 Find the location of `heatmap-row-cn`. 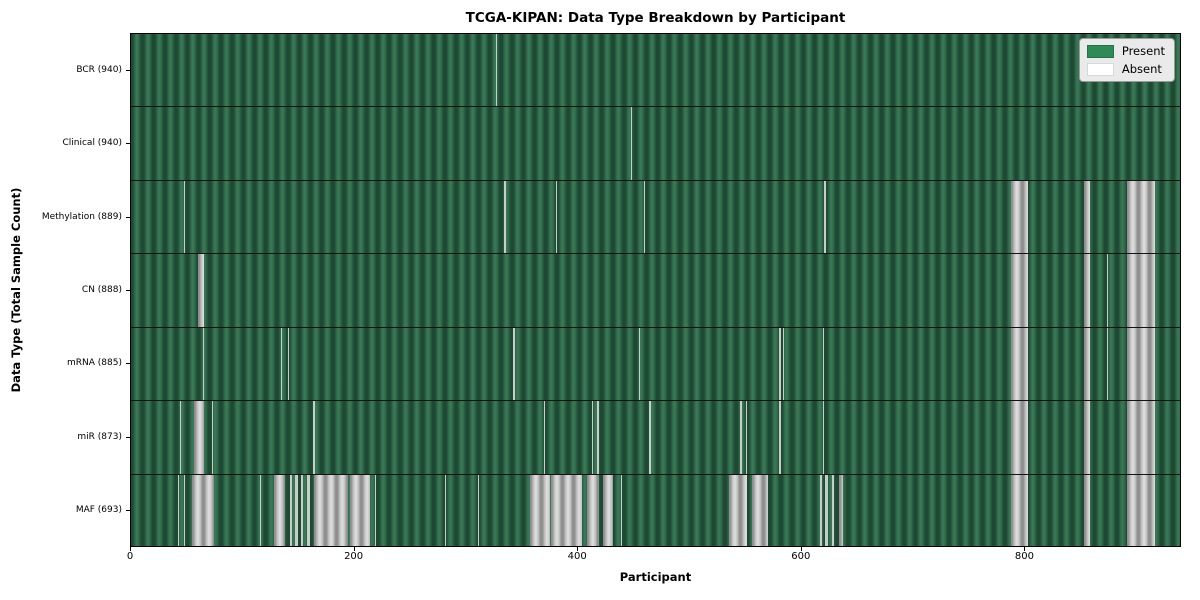

heatmap-row-cn is located at coordinates (655, 291).